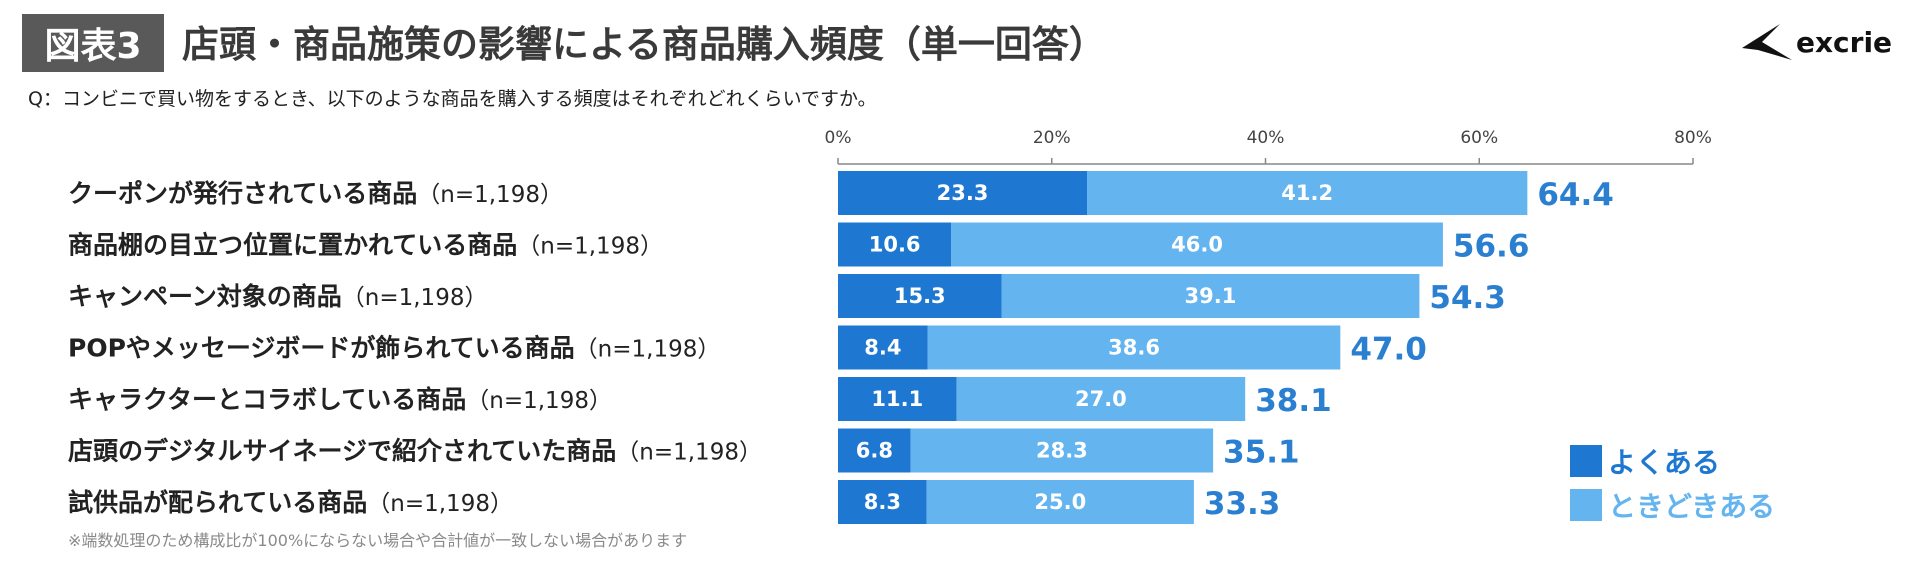 The height and width of the screenshot is (569, 1919). I want to click on bar-value-label: 23.3, so click(963, 193).